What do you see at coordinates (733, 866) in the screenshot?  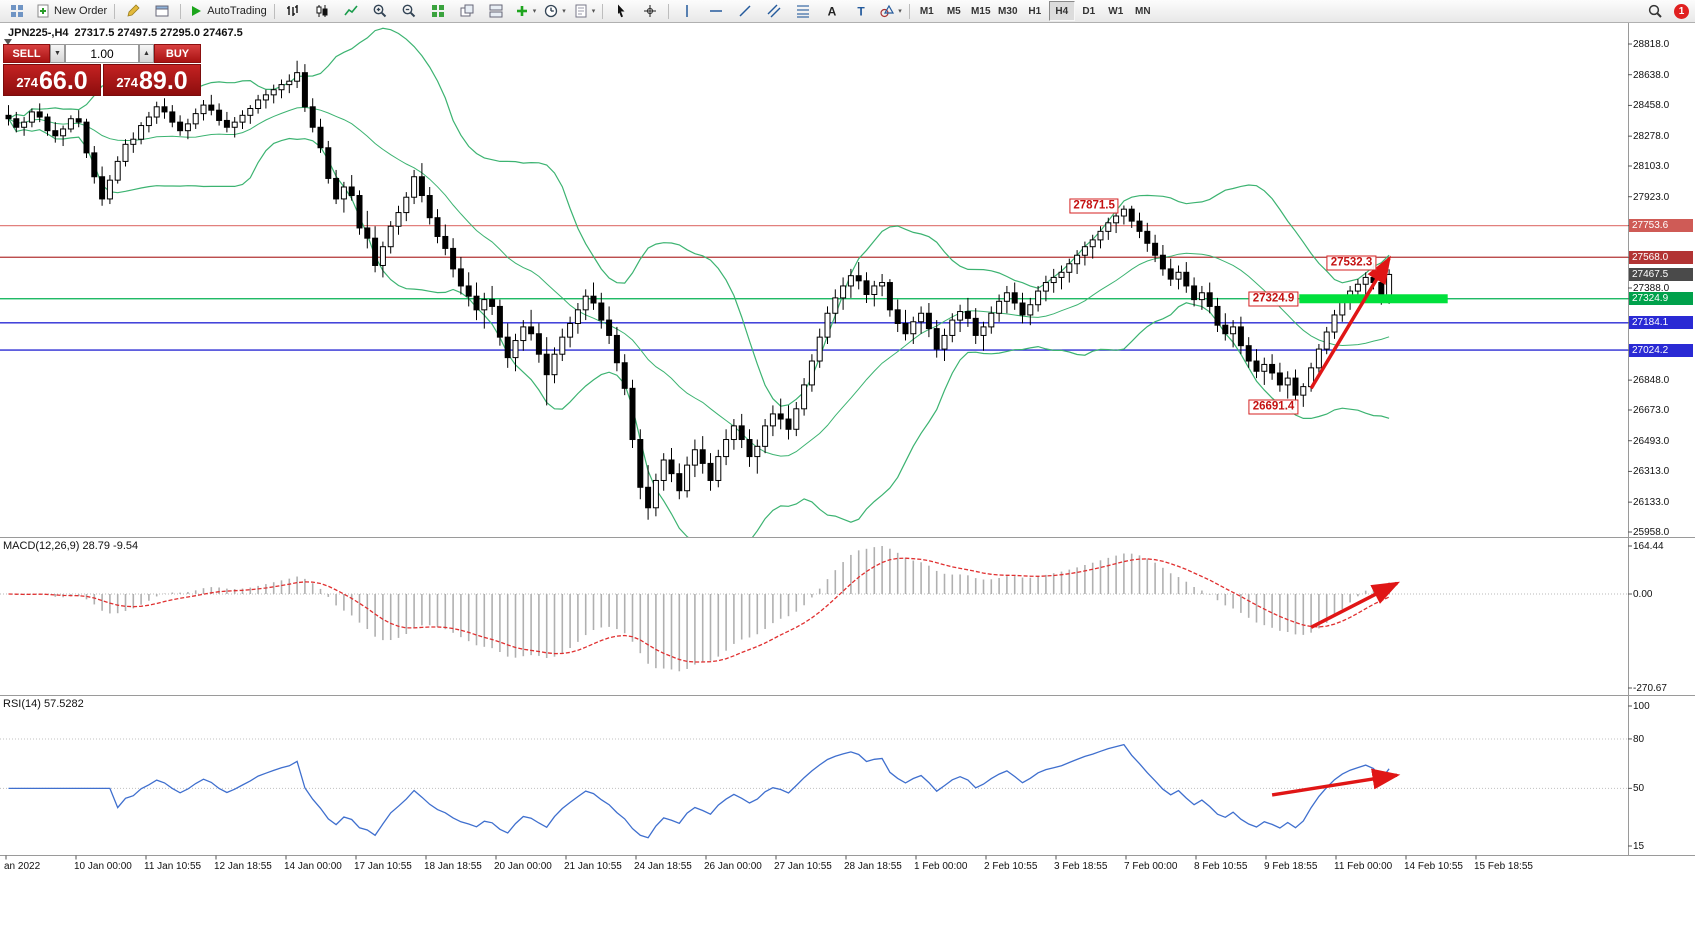 I see `time-axis-label: 26 Jan 00:00` at bounding box center [733, 866].